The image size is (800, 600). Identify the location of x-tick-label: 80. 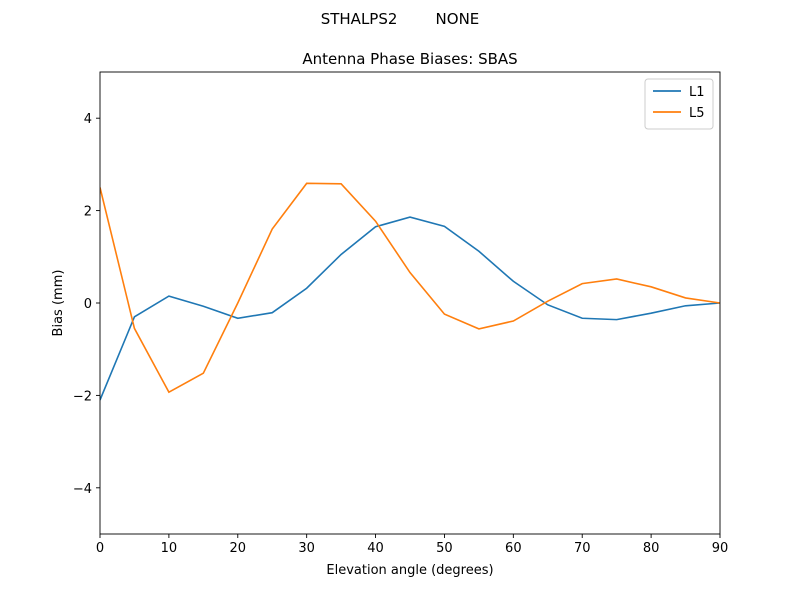
(651, 548).